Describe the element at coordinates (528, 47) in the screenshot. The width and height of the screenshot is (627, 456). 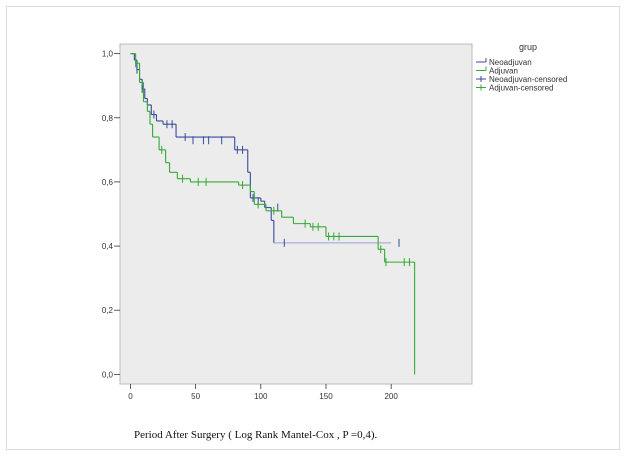
I see `legend-title: grup` at that location.